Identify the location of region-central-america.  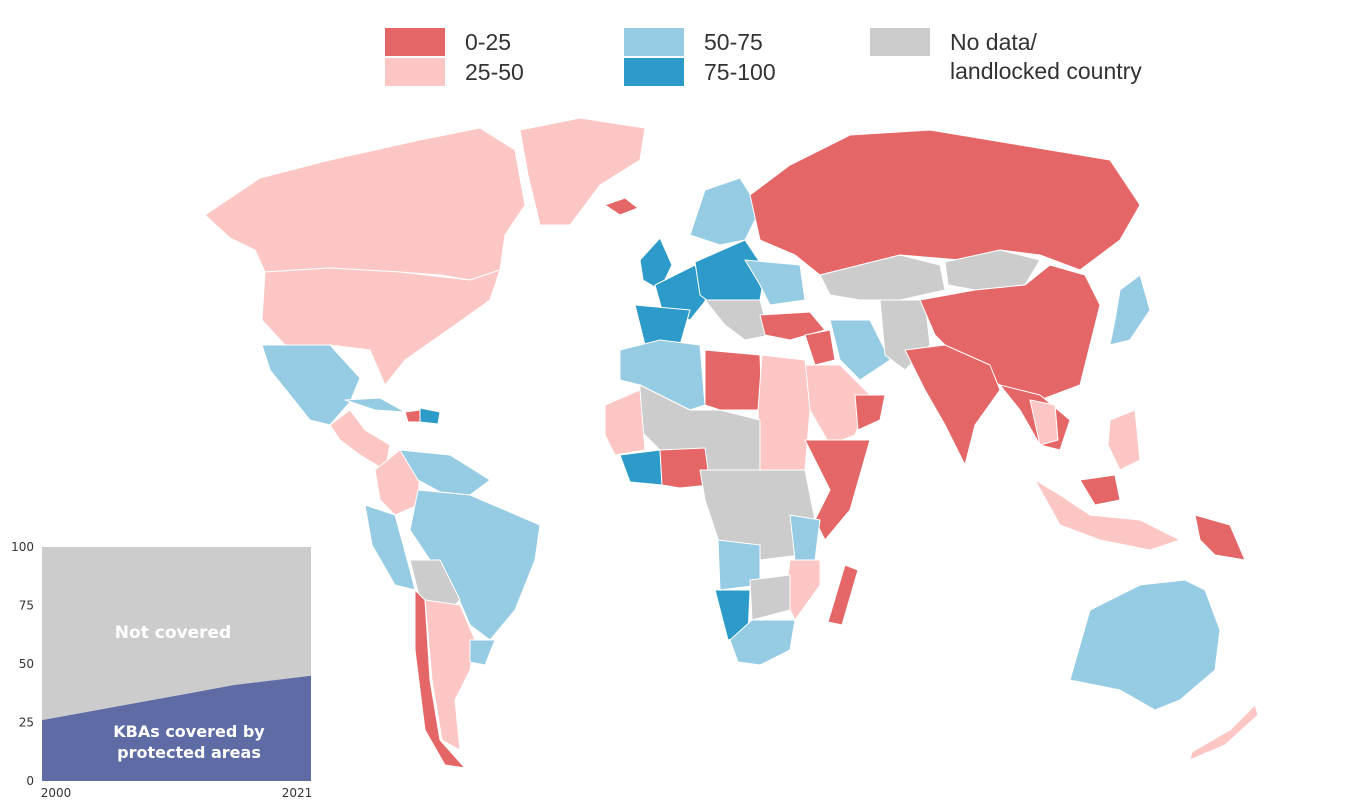
(360, 440).